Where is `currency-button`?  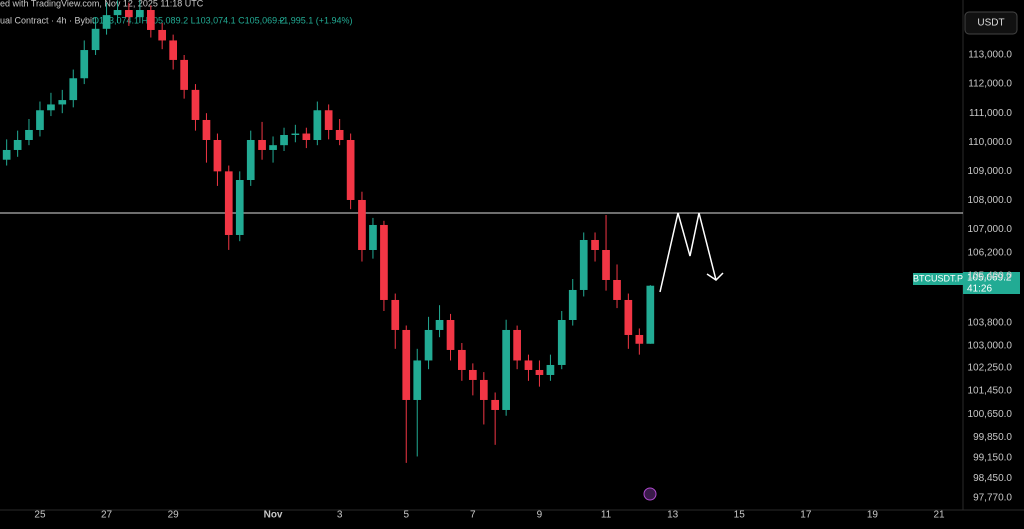 currency-button is located at coordinates (991, 23).